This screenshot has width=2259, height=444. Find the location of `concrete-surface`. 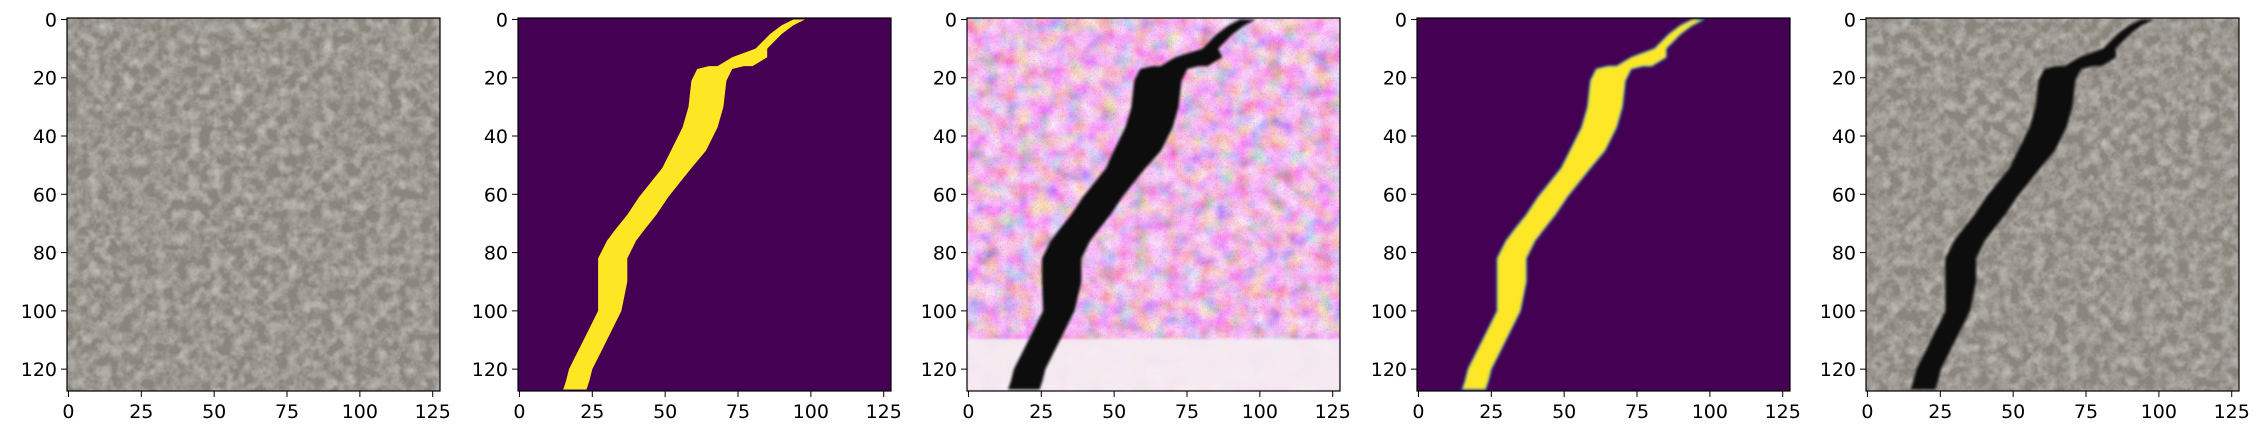

concrete-surface is located at coordinates (253, 204).